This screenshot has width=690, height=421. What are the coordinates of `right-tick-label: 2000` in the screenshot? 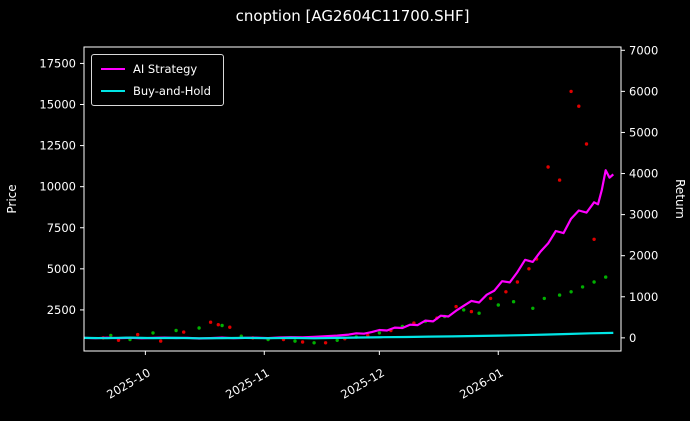 It's located at (643, 256).